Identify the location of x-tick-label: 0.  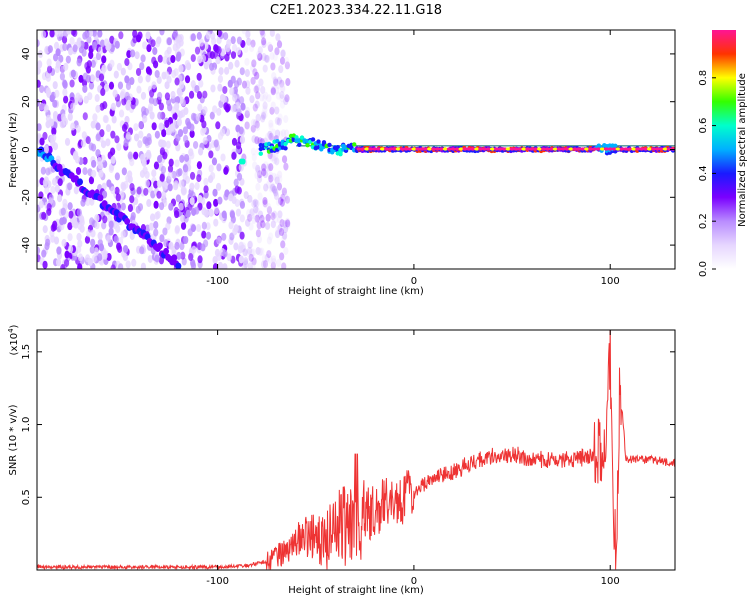
(414, 281).